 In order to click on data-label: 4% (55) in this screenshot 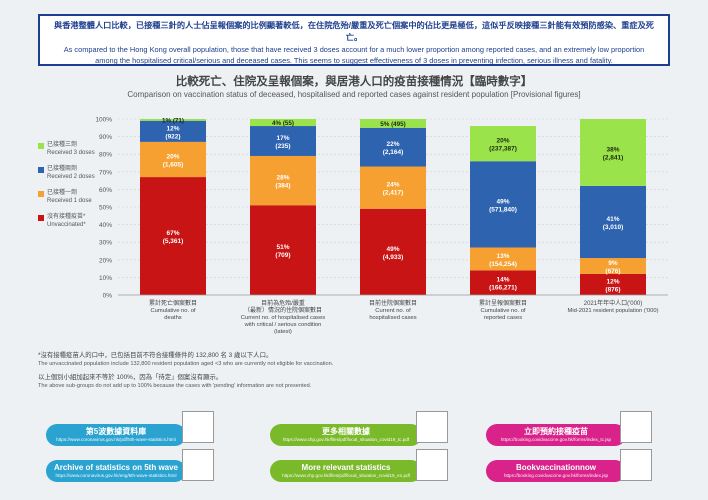, I will do `click(283, 123)`.